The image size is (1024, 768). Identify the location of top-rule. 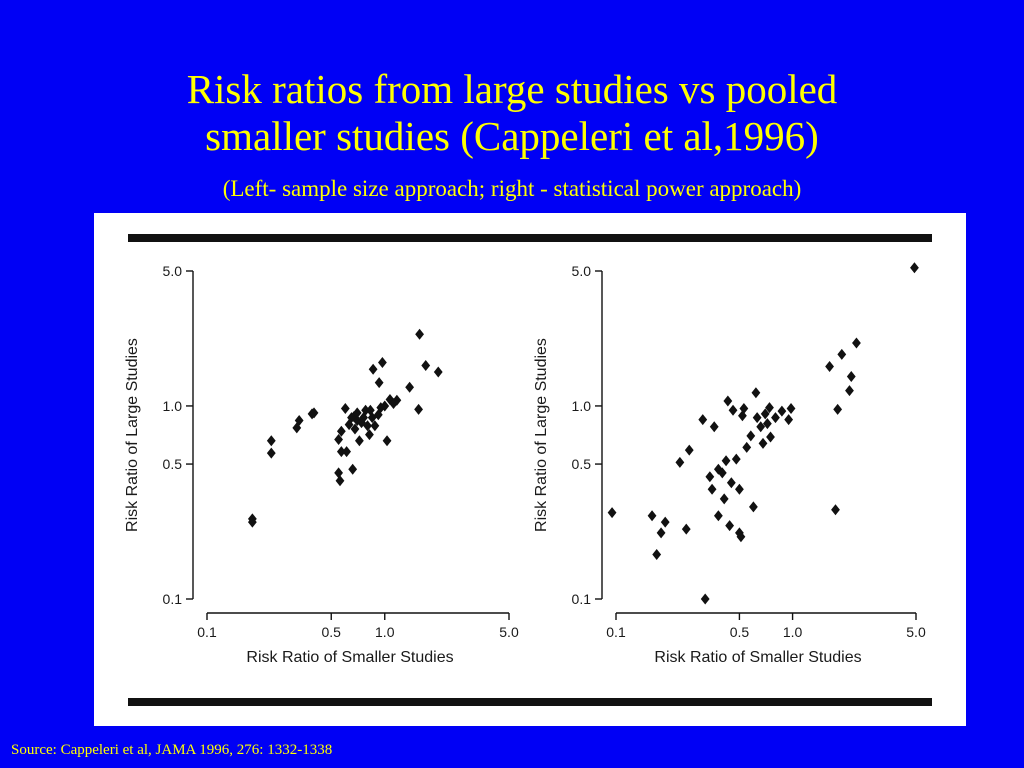
(530, 238).